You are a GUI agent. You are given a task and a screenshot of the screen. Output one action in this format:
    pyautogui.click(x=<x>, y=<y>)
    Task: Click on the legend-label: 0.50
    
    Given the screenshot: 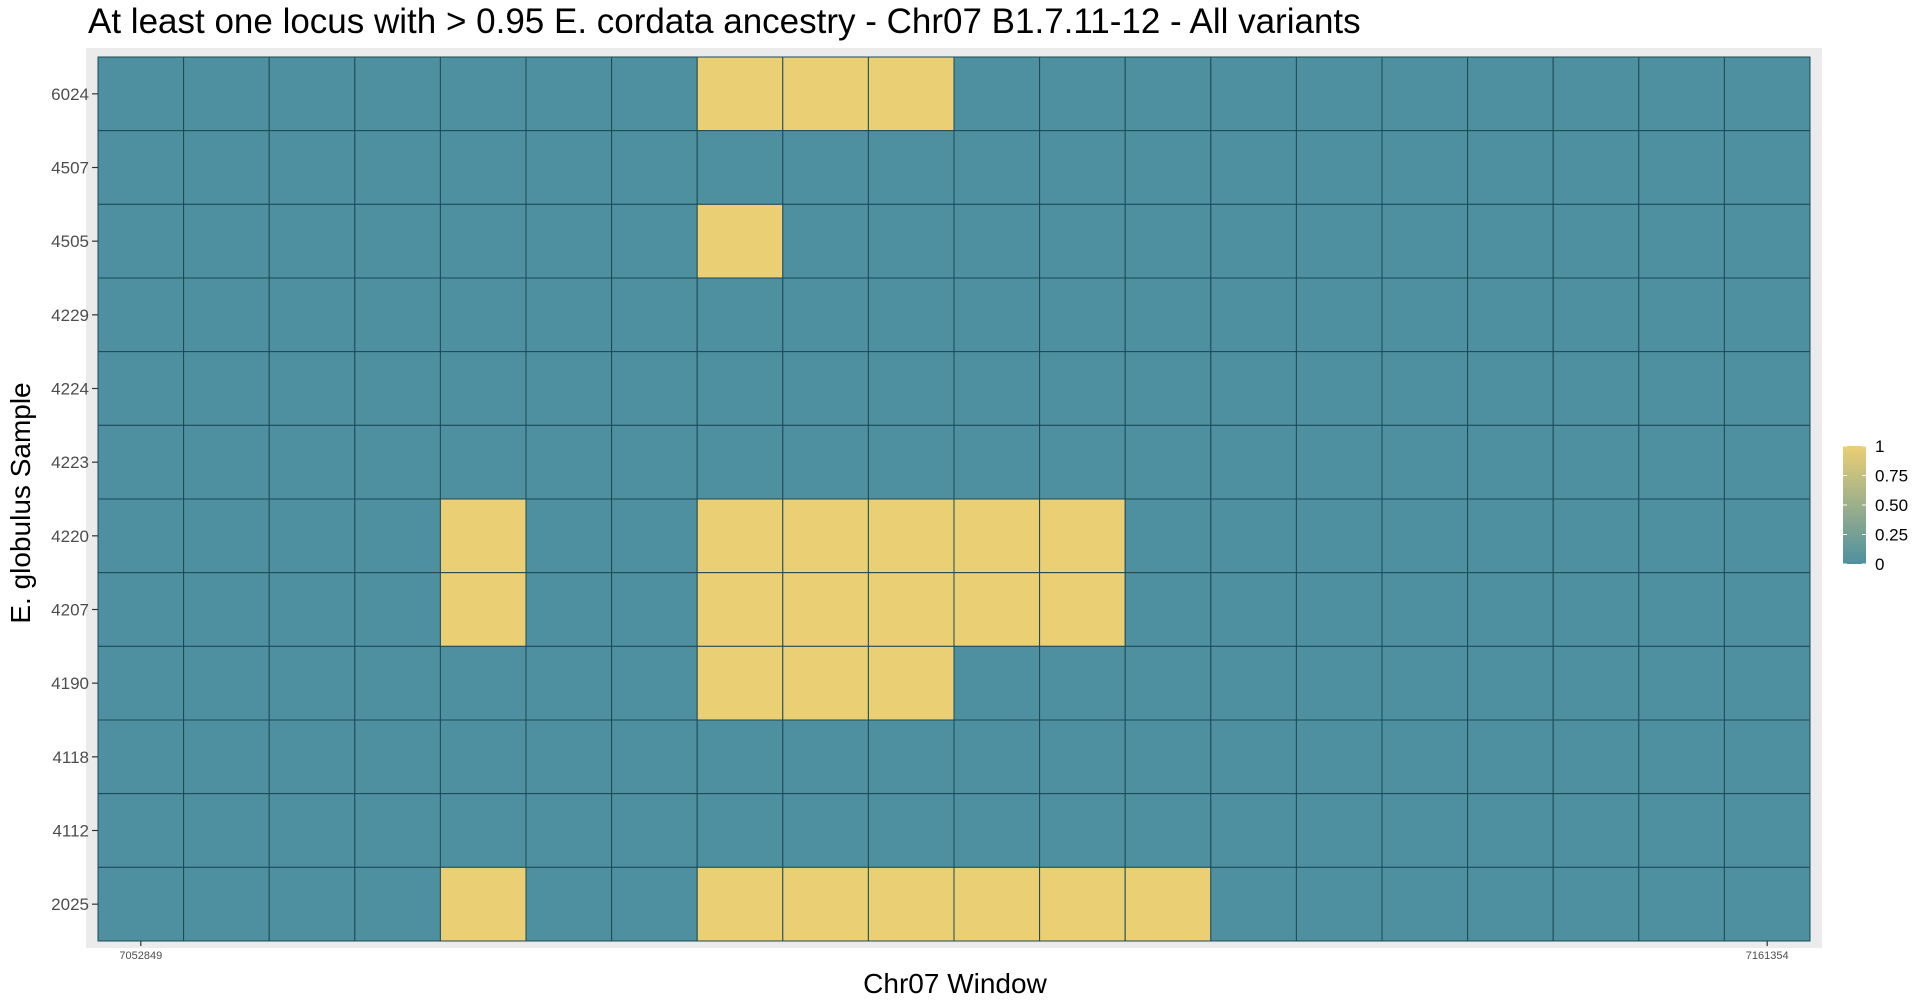 What is the action you would take?
    pyautogui.click(x=1891, y=505)
    